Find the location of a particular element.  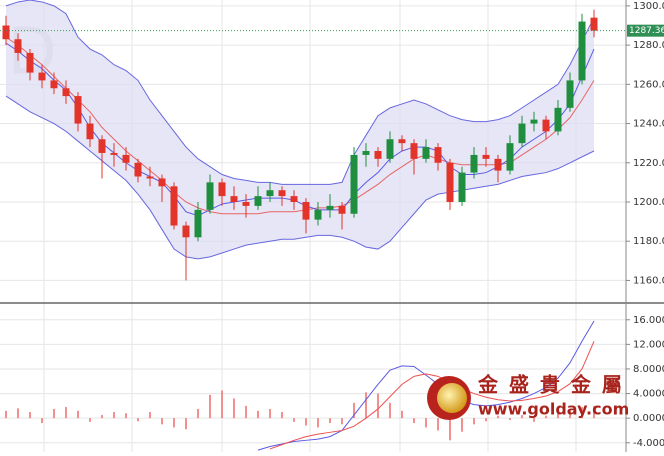

y-tick-label: 1200.0 is located at coordinates (648, 202).